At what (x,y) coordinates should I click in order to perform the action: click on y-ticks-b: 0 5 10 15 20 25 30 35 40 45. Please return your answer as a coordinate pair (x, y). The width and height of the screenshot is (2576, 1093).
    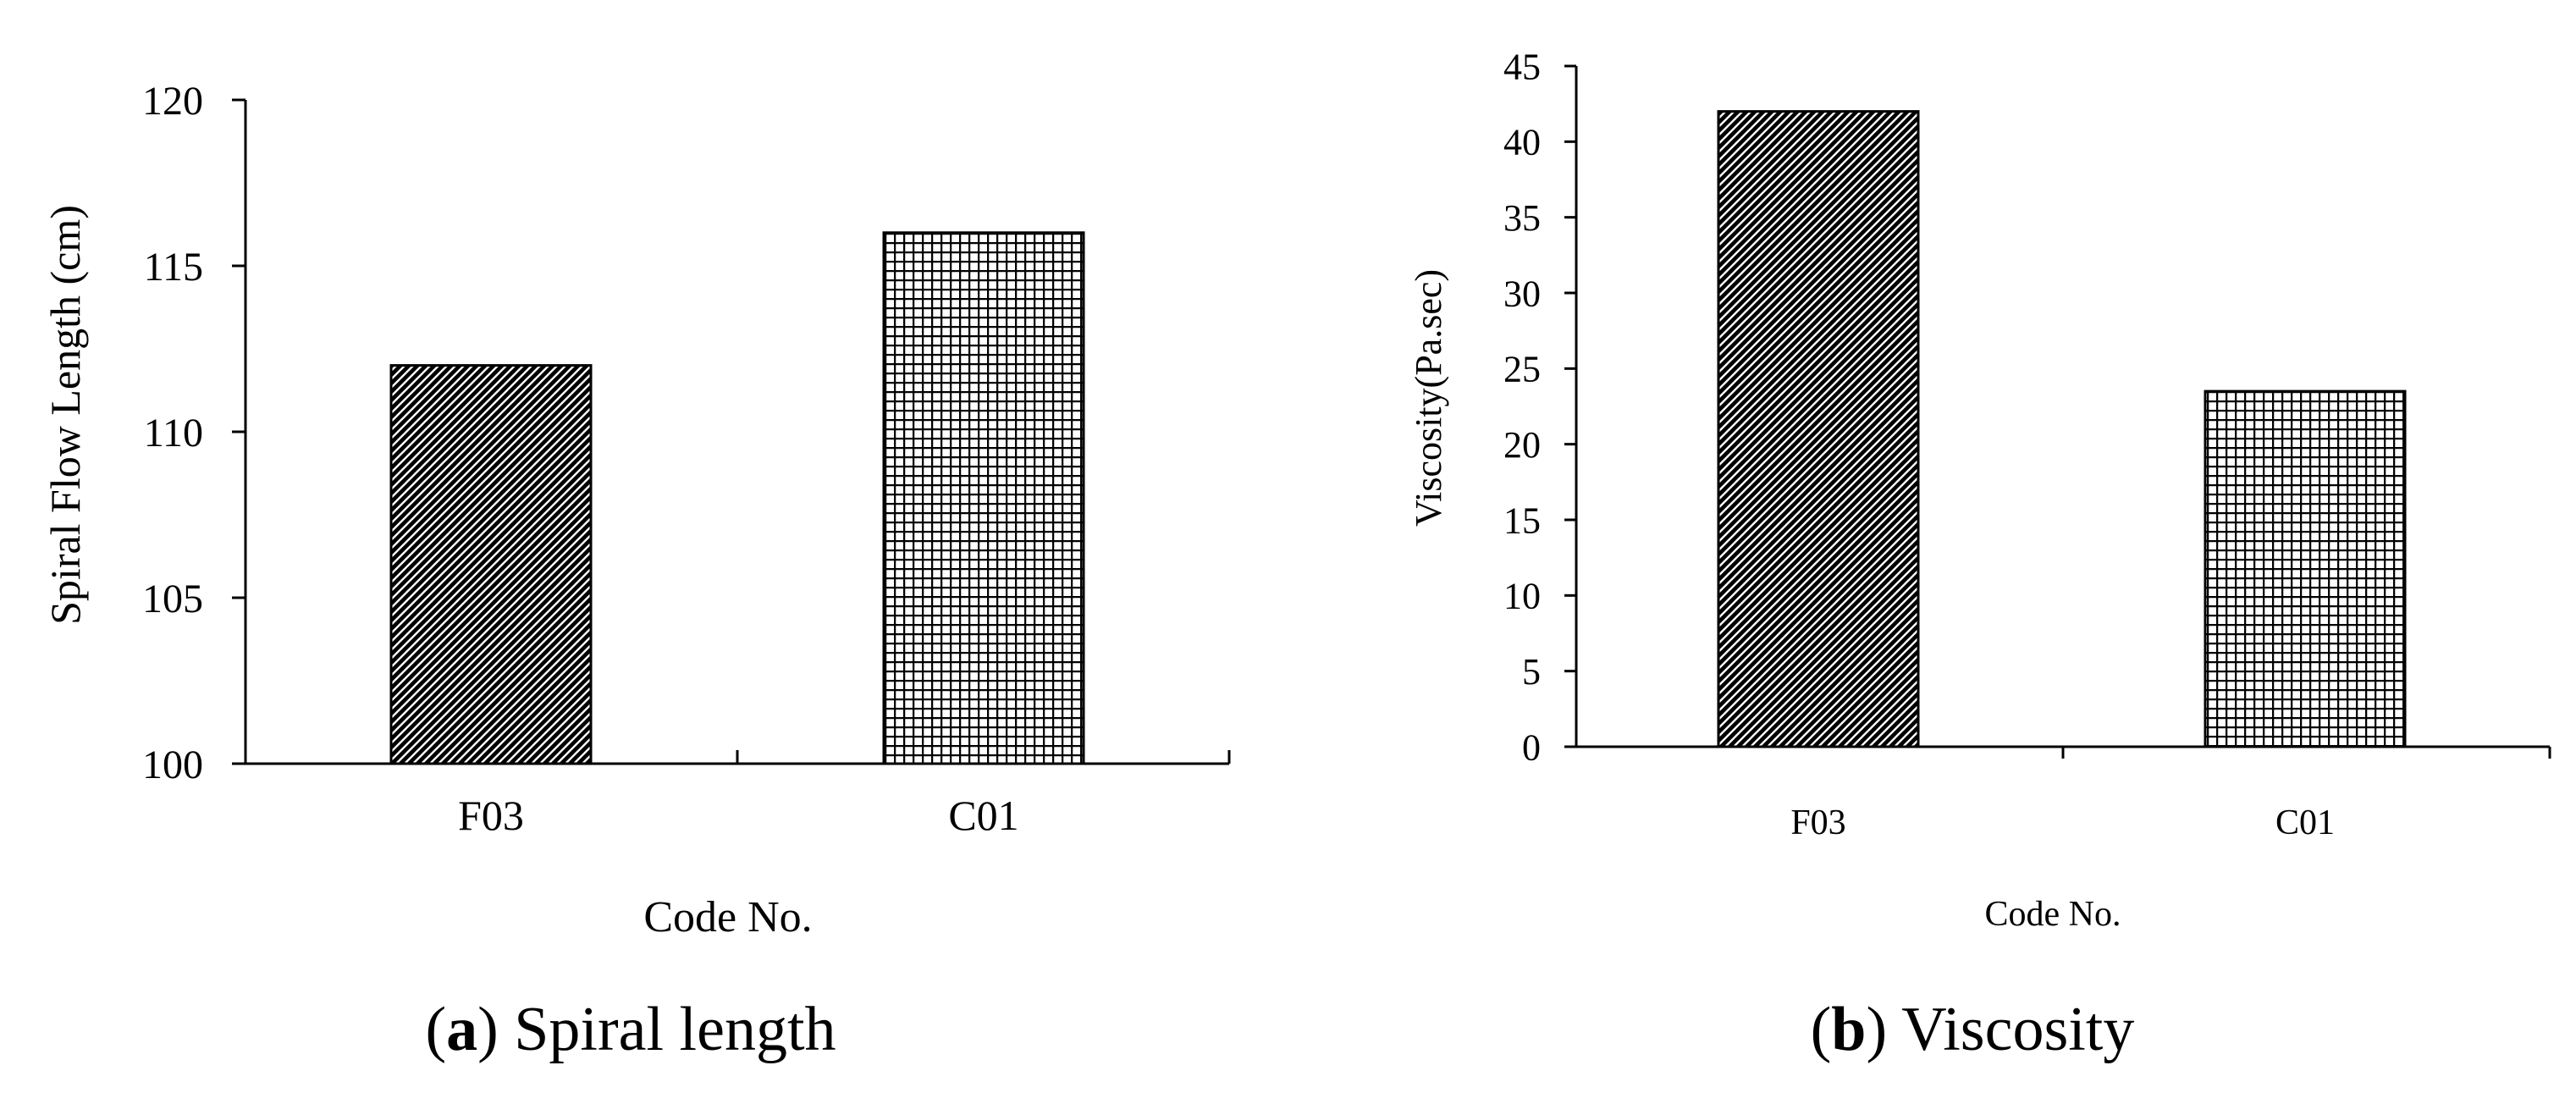
    Looking at the image, I should click on (1540, 407).